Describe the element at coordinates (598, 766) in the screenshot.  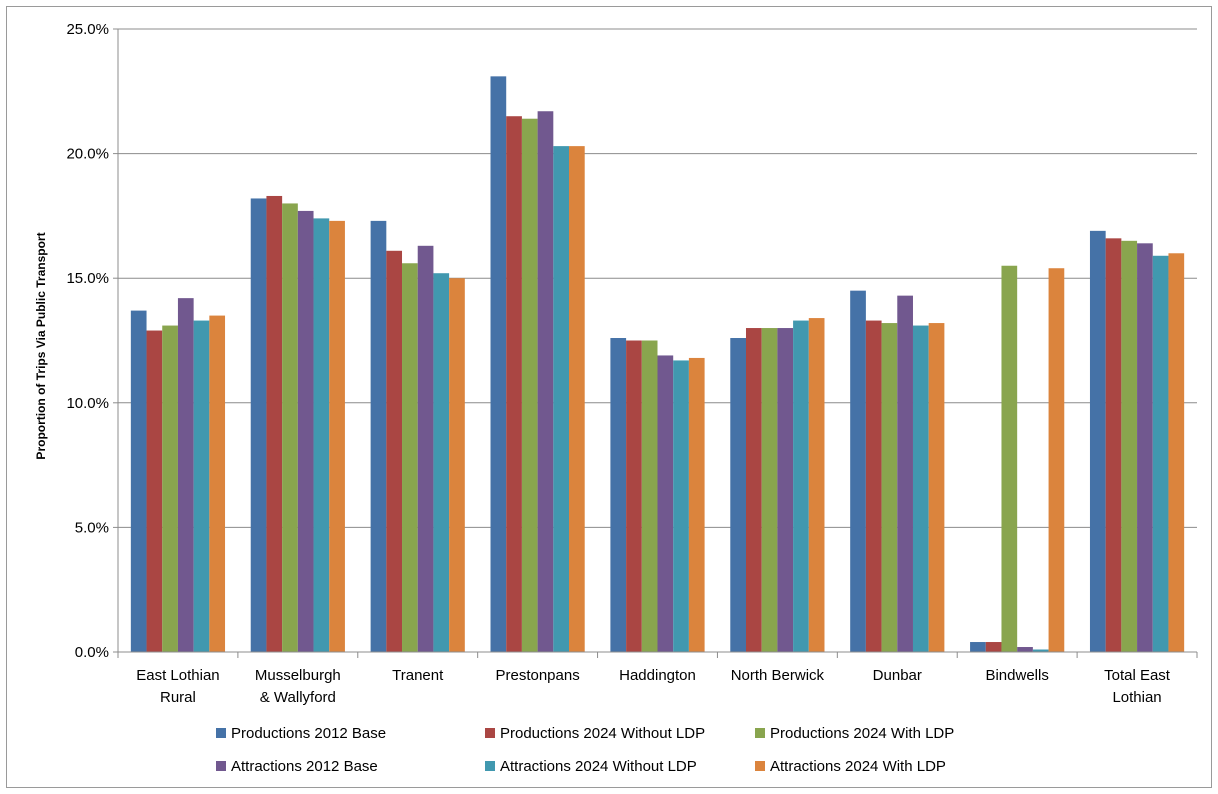
I see `legend-label: Attractions 2024 Without LDP` at that location.